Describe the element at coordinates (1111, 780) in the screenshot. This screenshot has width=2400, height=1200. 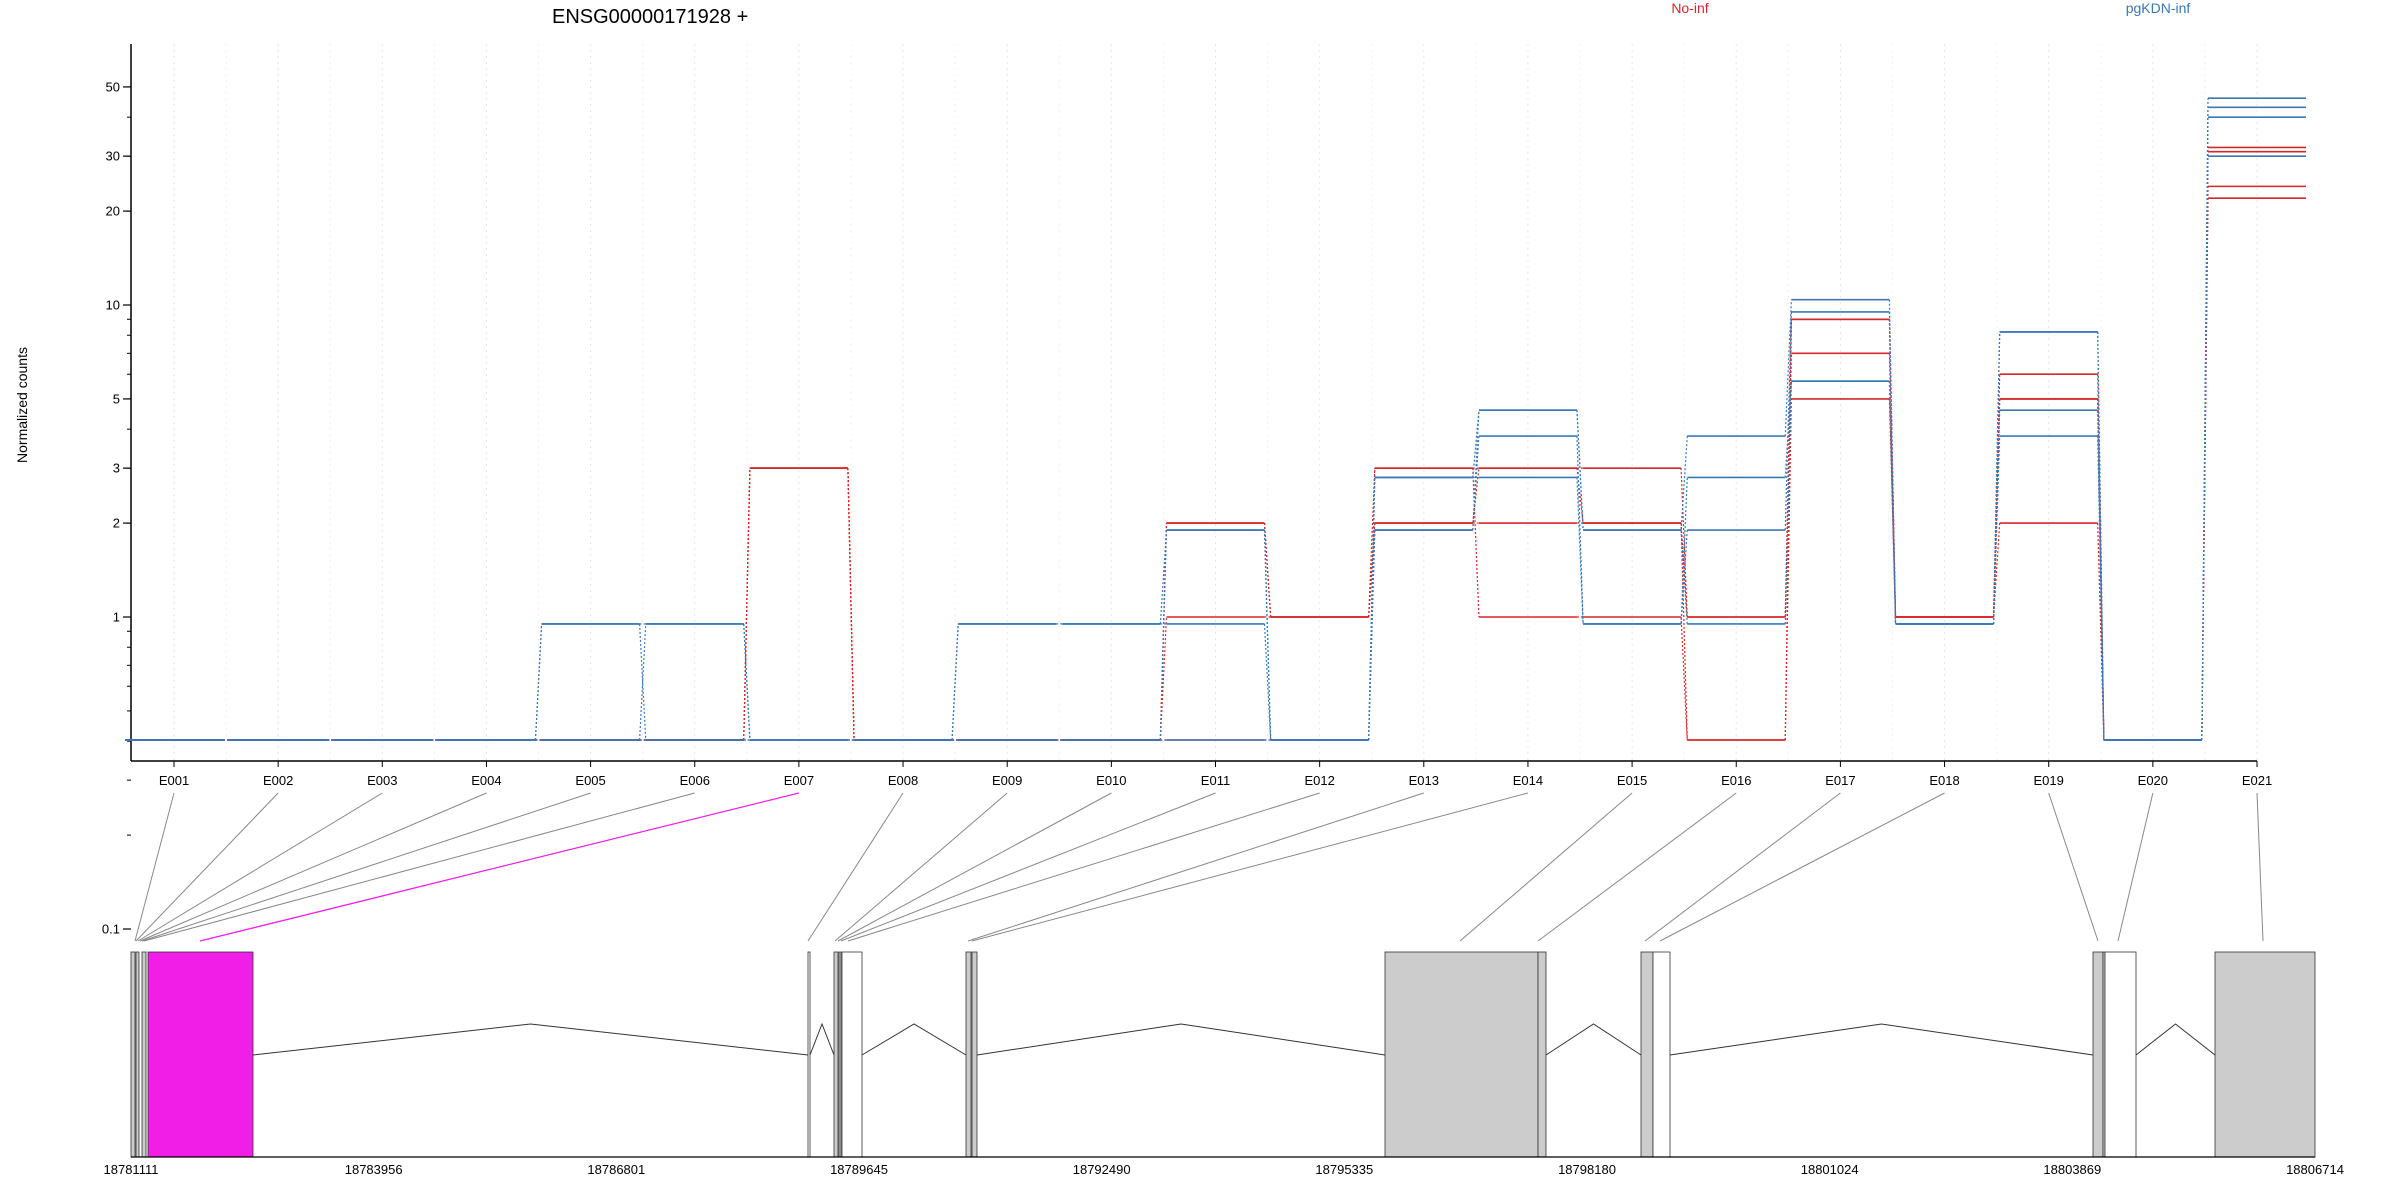
I see `x-tick-label: E010` at that location.